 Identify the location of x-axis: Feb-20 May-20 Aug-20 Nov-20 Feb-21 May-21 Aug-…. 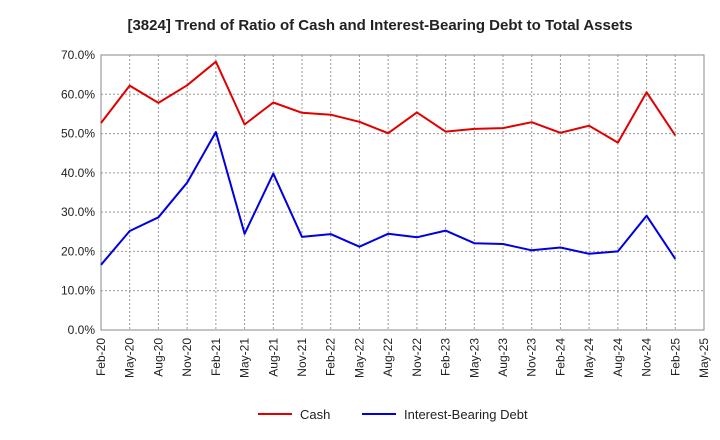
(402, 358).